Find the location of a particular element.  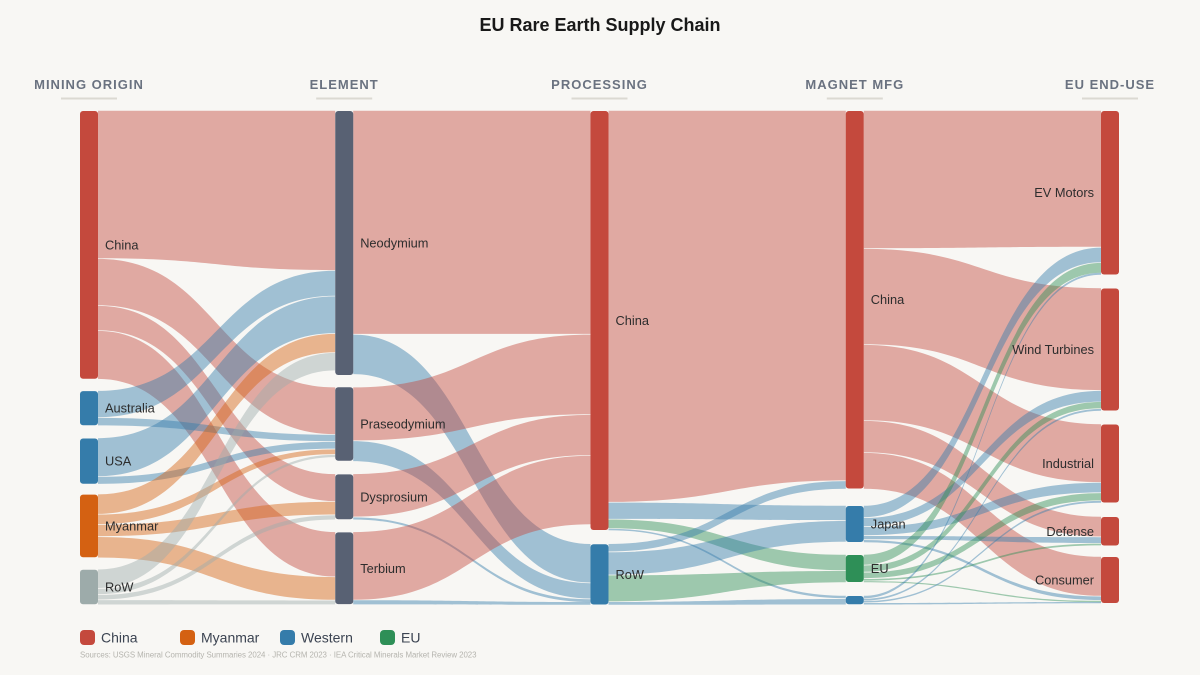

svg-text: MINING ORIGIN is located at coordinates (89, 84).